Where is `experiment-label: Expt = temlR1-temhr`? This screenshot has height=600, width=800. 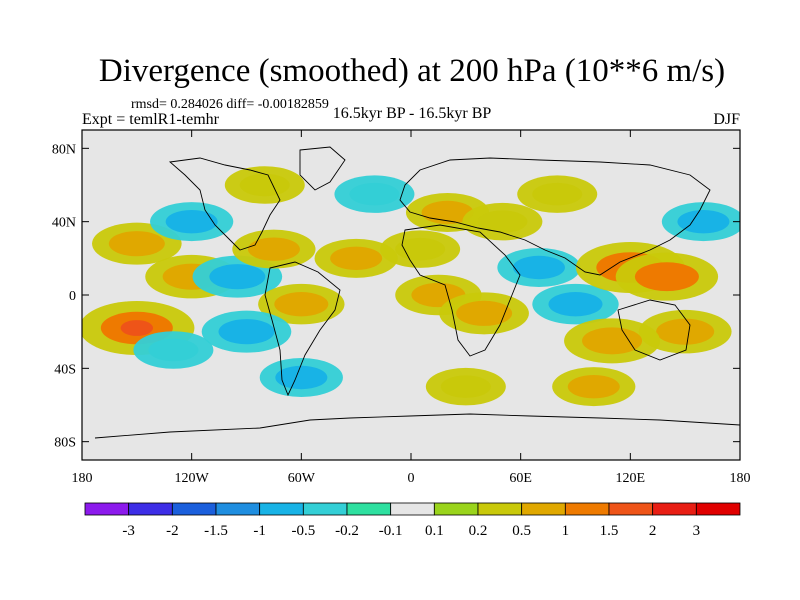 experiment-label: Expt = temlR1-temhr is located at coordinates (151, 119).